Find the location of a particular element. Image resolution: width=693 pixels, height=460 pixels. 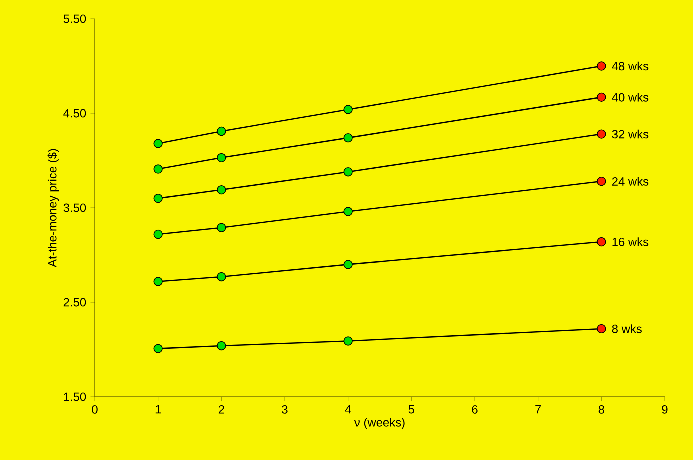

x-tick-label: 7 is located at coordinates (539, 409).